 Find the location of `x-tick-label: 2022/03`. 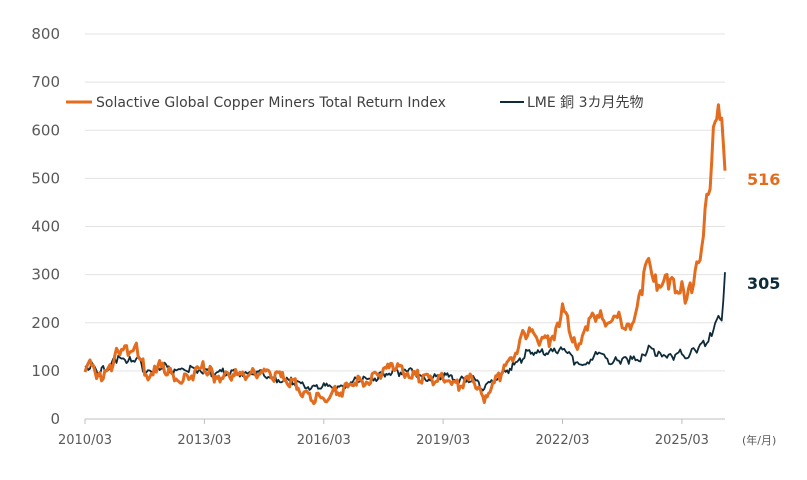

x-tick-label: 2022/03 is located at coordinates (563, 440).